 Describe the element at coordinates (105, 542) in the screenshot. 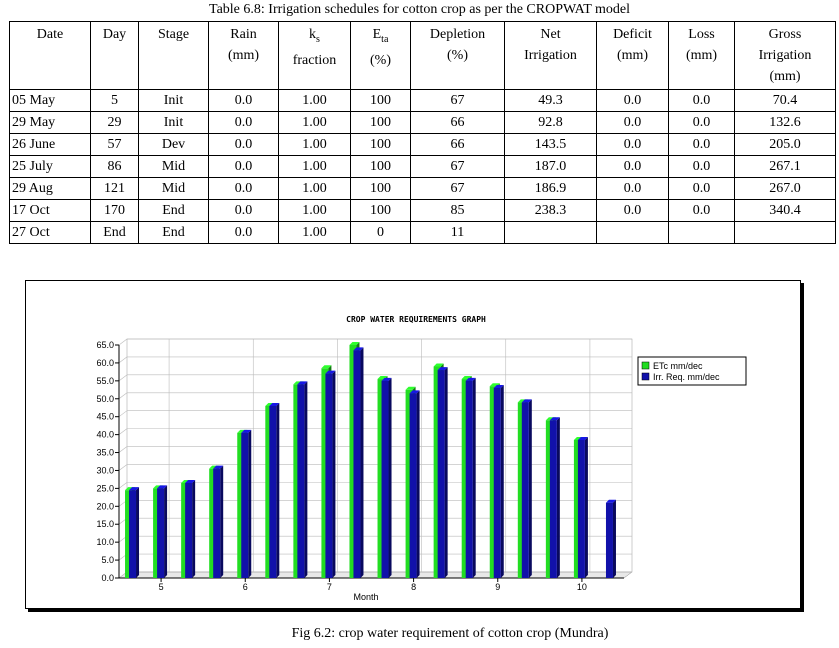

I see `y-tick-label: 10.0` at that location.